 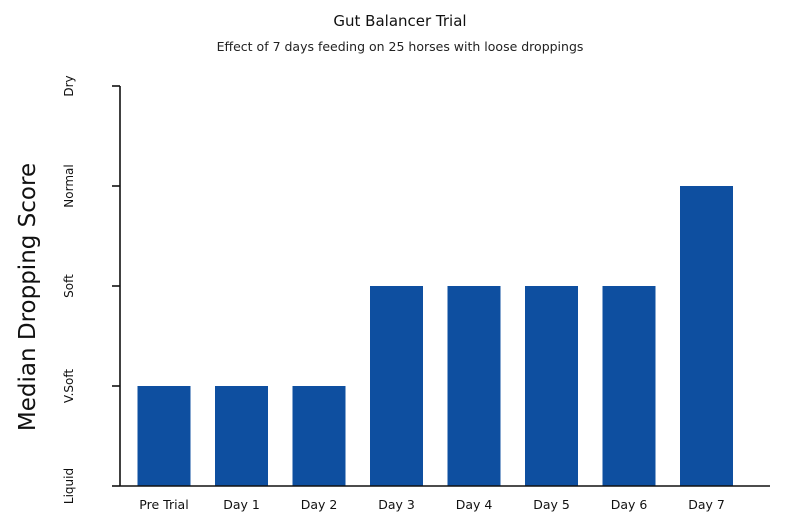 What do you see at coordinates (474, 504) in the screenshot?
I see `x-tick-label-day-4: Day 4` at bounding box center [474, 504].